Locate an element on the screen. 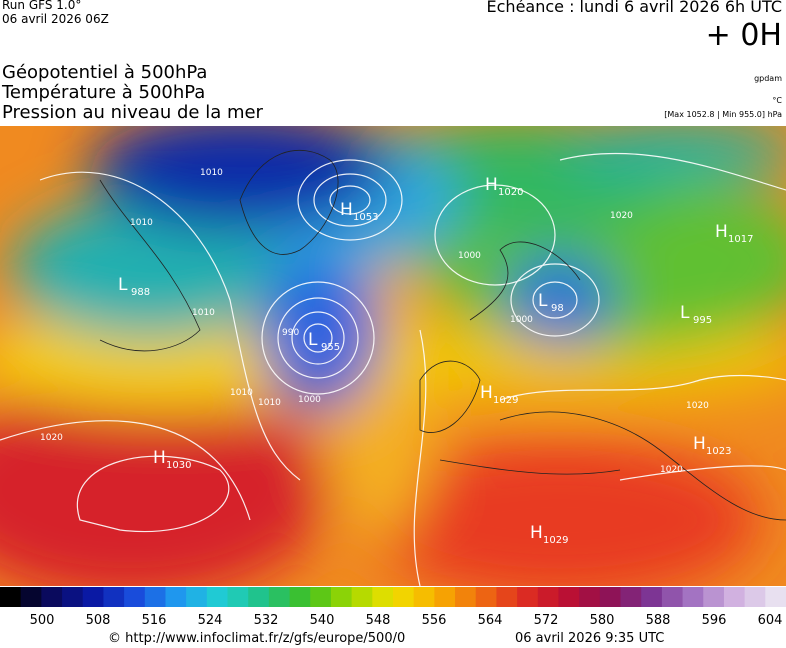  pressure-center: H 1017 is located at coordinates (734, 233).